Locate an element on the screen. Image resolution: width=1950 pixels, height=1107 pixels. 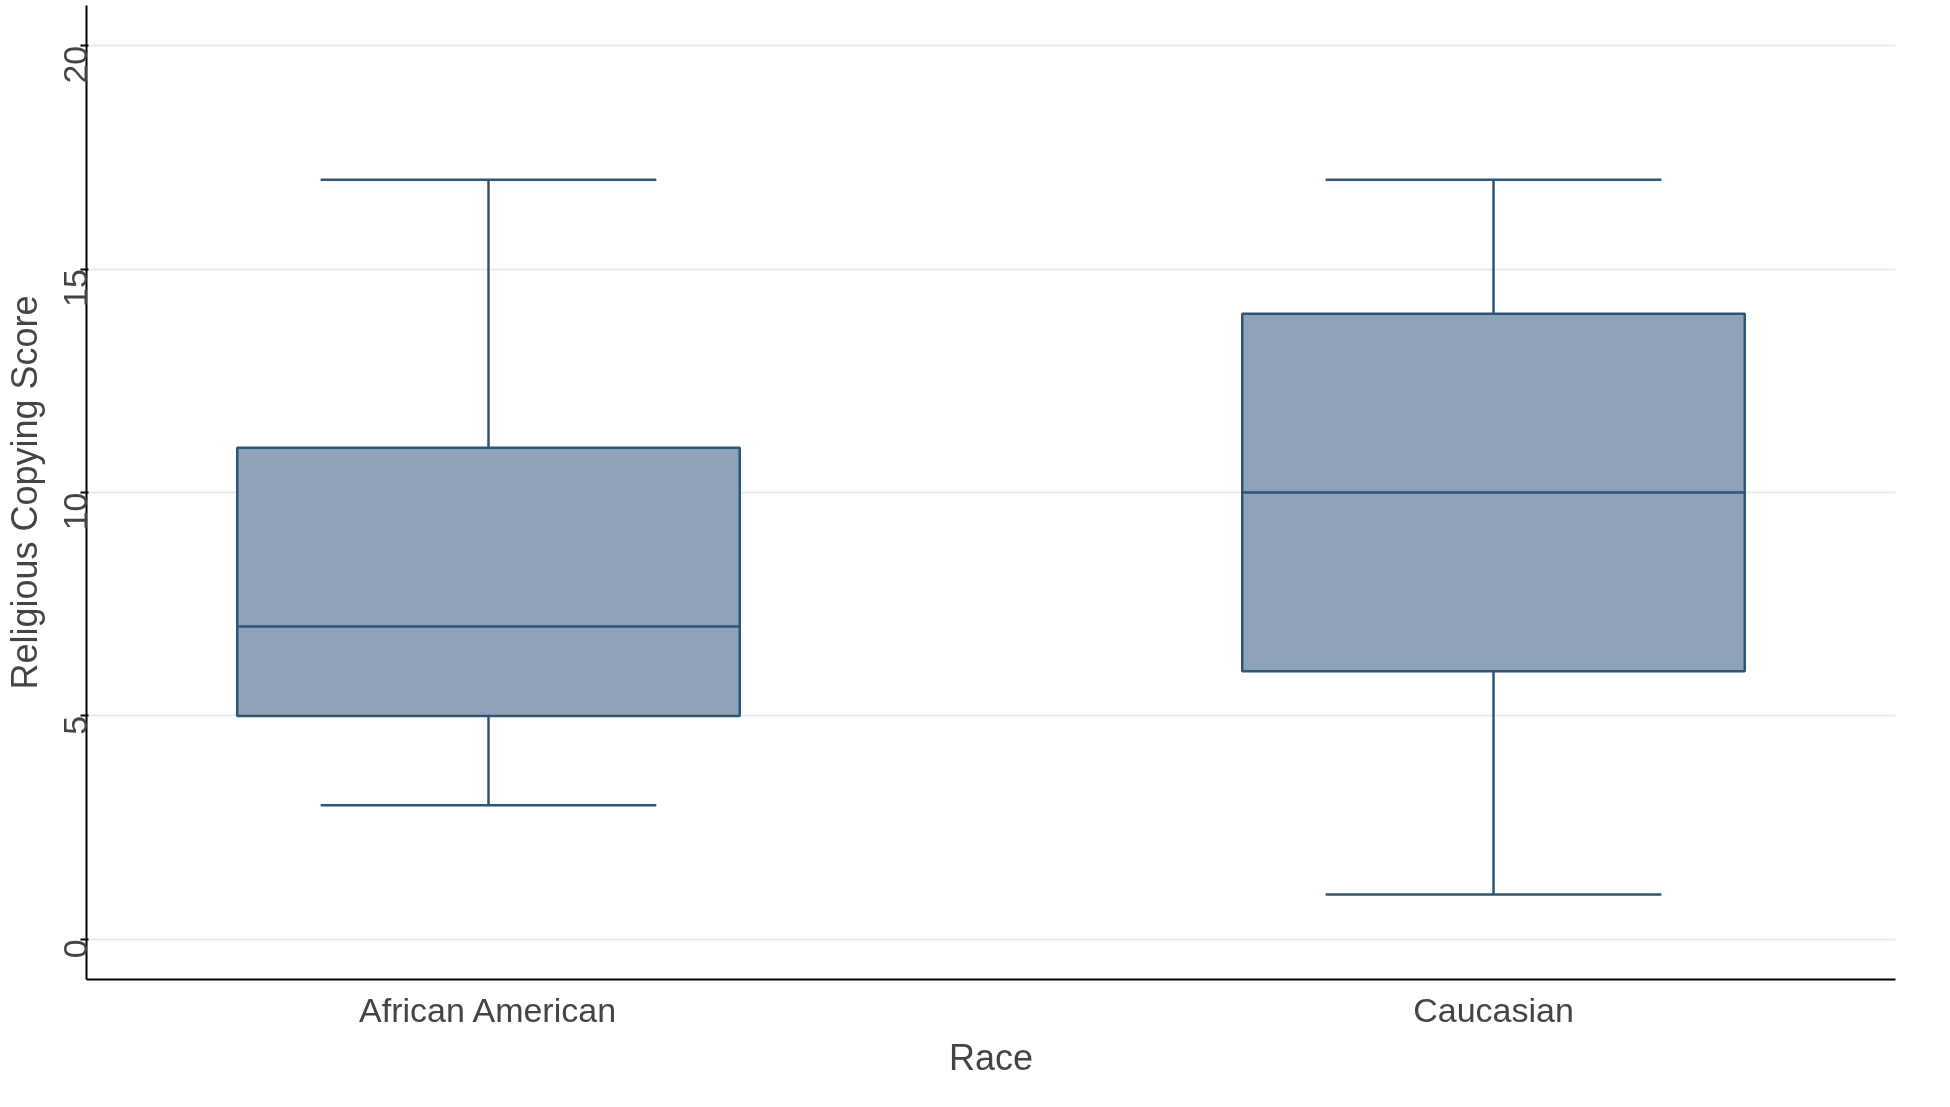
x-axis-title: Race is located at coordinates (991, 1057).